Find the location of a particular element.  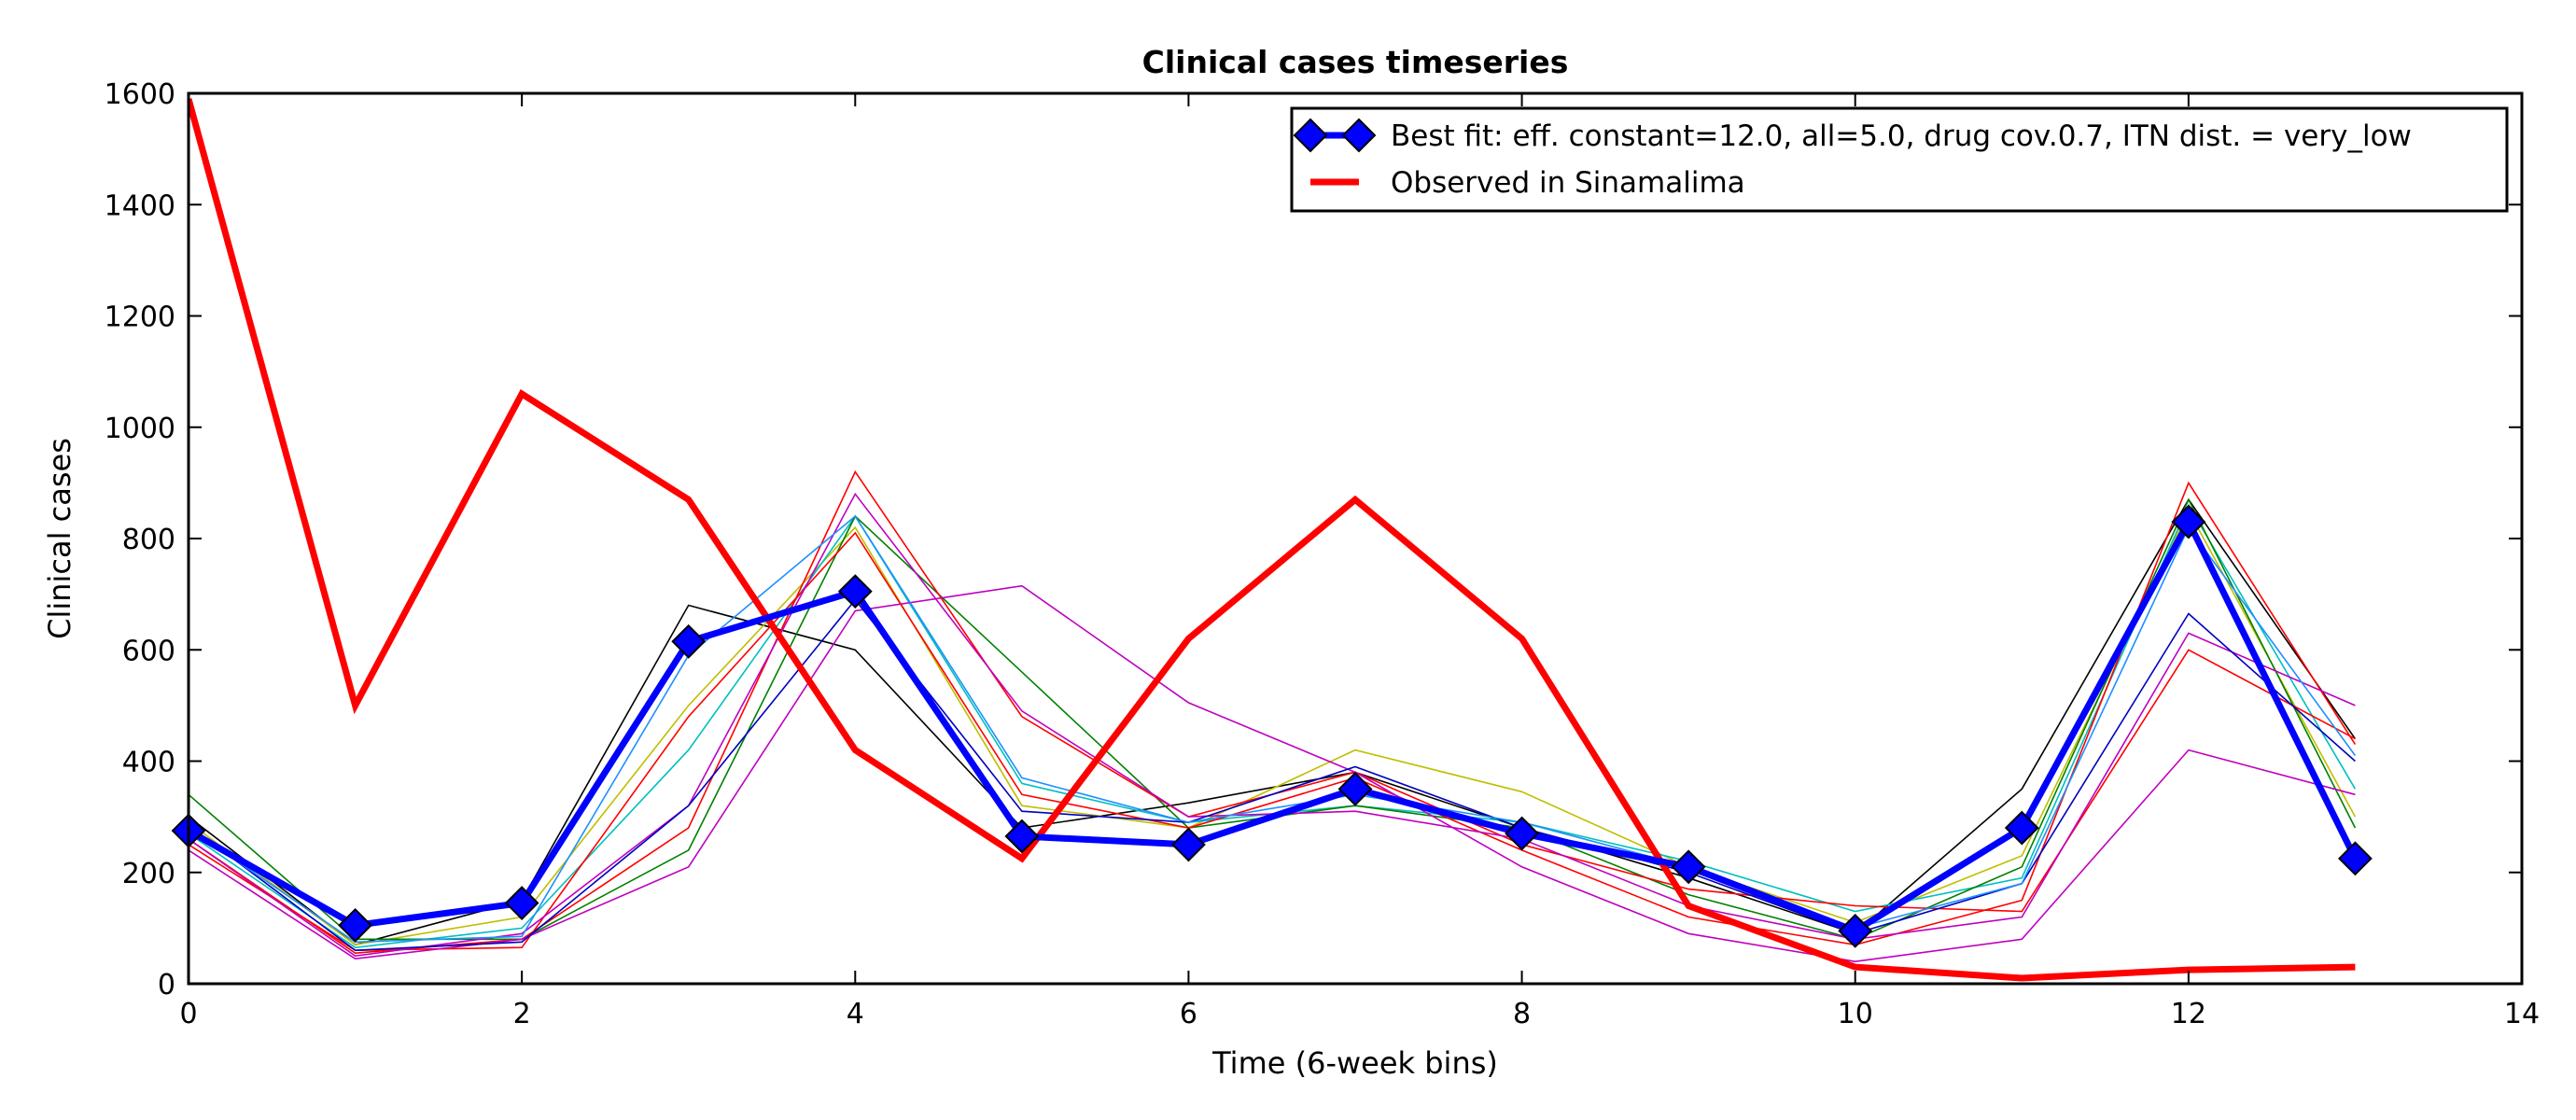

y-tick-label: 200 is located at coordinates (148, 874).